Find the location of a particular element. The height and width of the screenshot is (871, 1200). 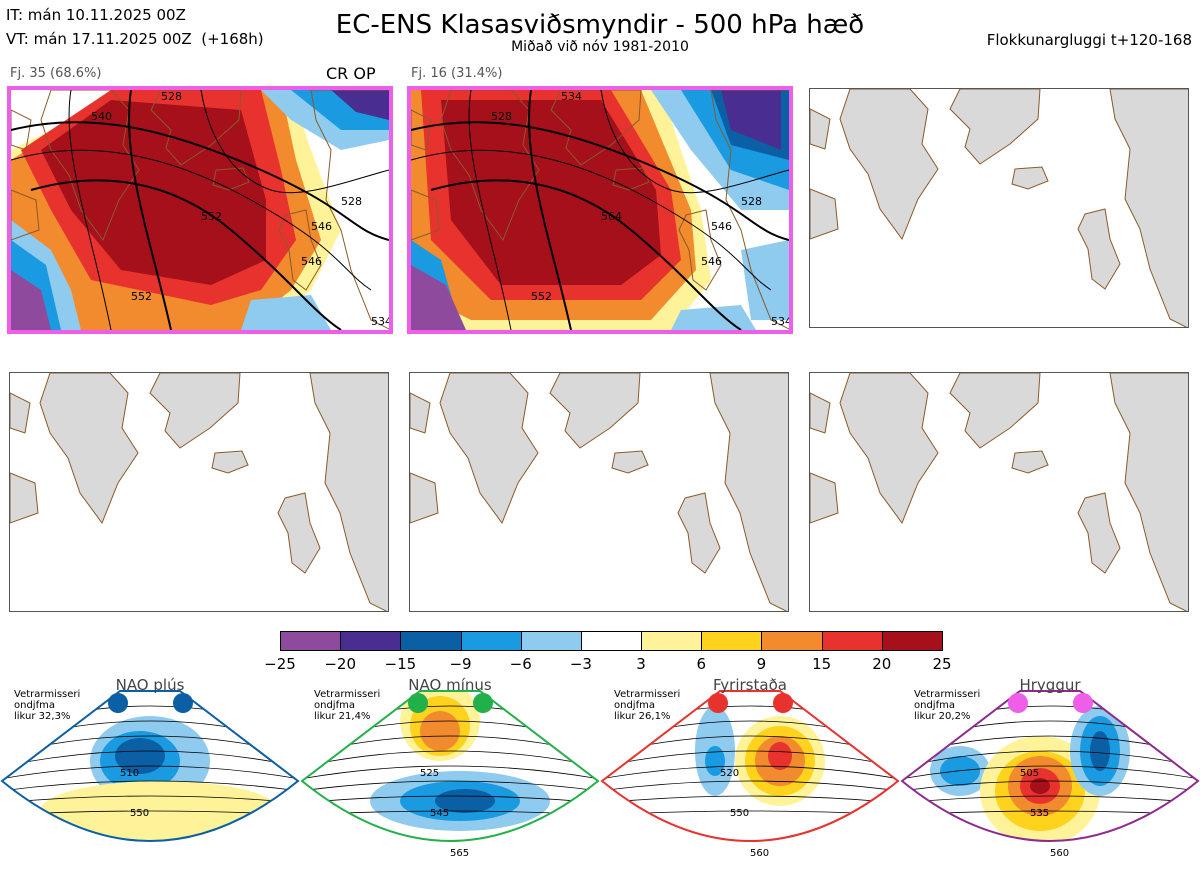

colorbar-tick: 25 is located at coordinates (942, 664).